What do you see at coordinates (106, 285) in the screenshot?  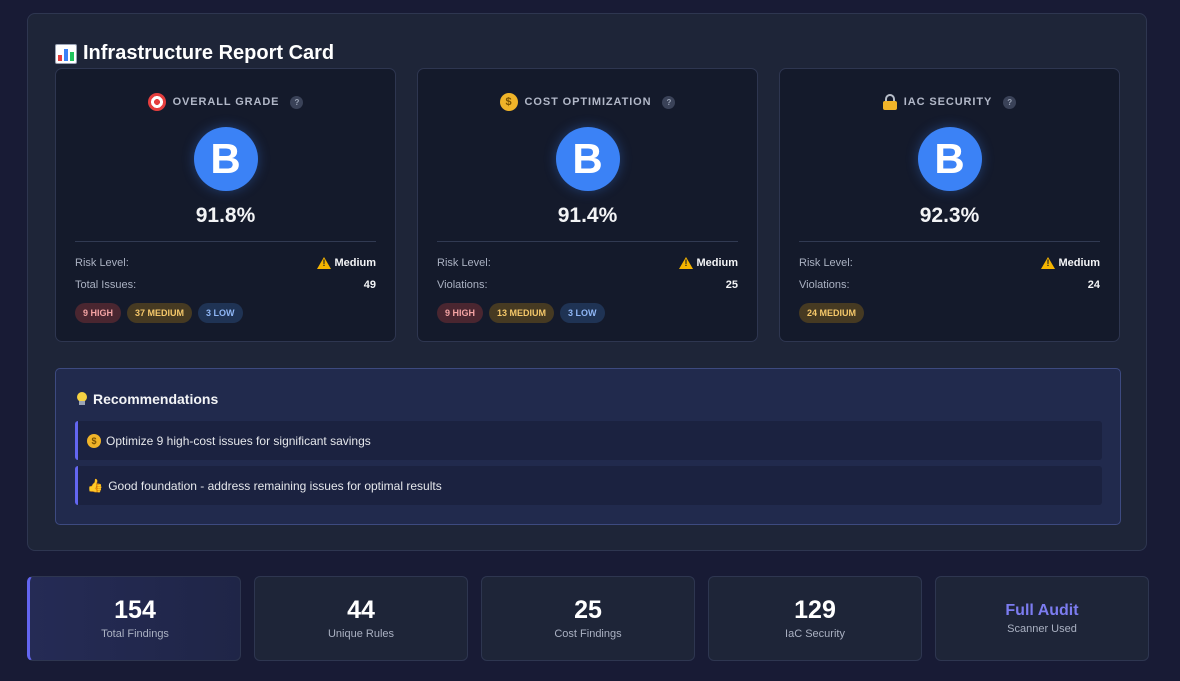 I see `total-issues-label: Total Issues:` at bounding box center [106, 285].